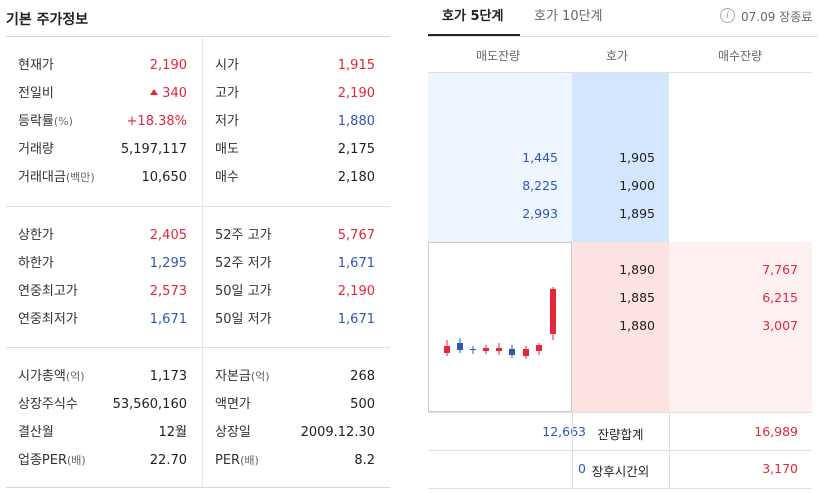 Image resolution: width=820 pixels, height=493 pixels. I want to click on info-label: 고가, so click(227, 93).